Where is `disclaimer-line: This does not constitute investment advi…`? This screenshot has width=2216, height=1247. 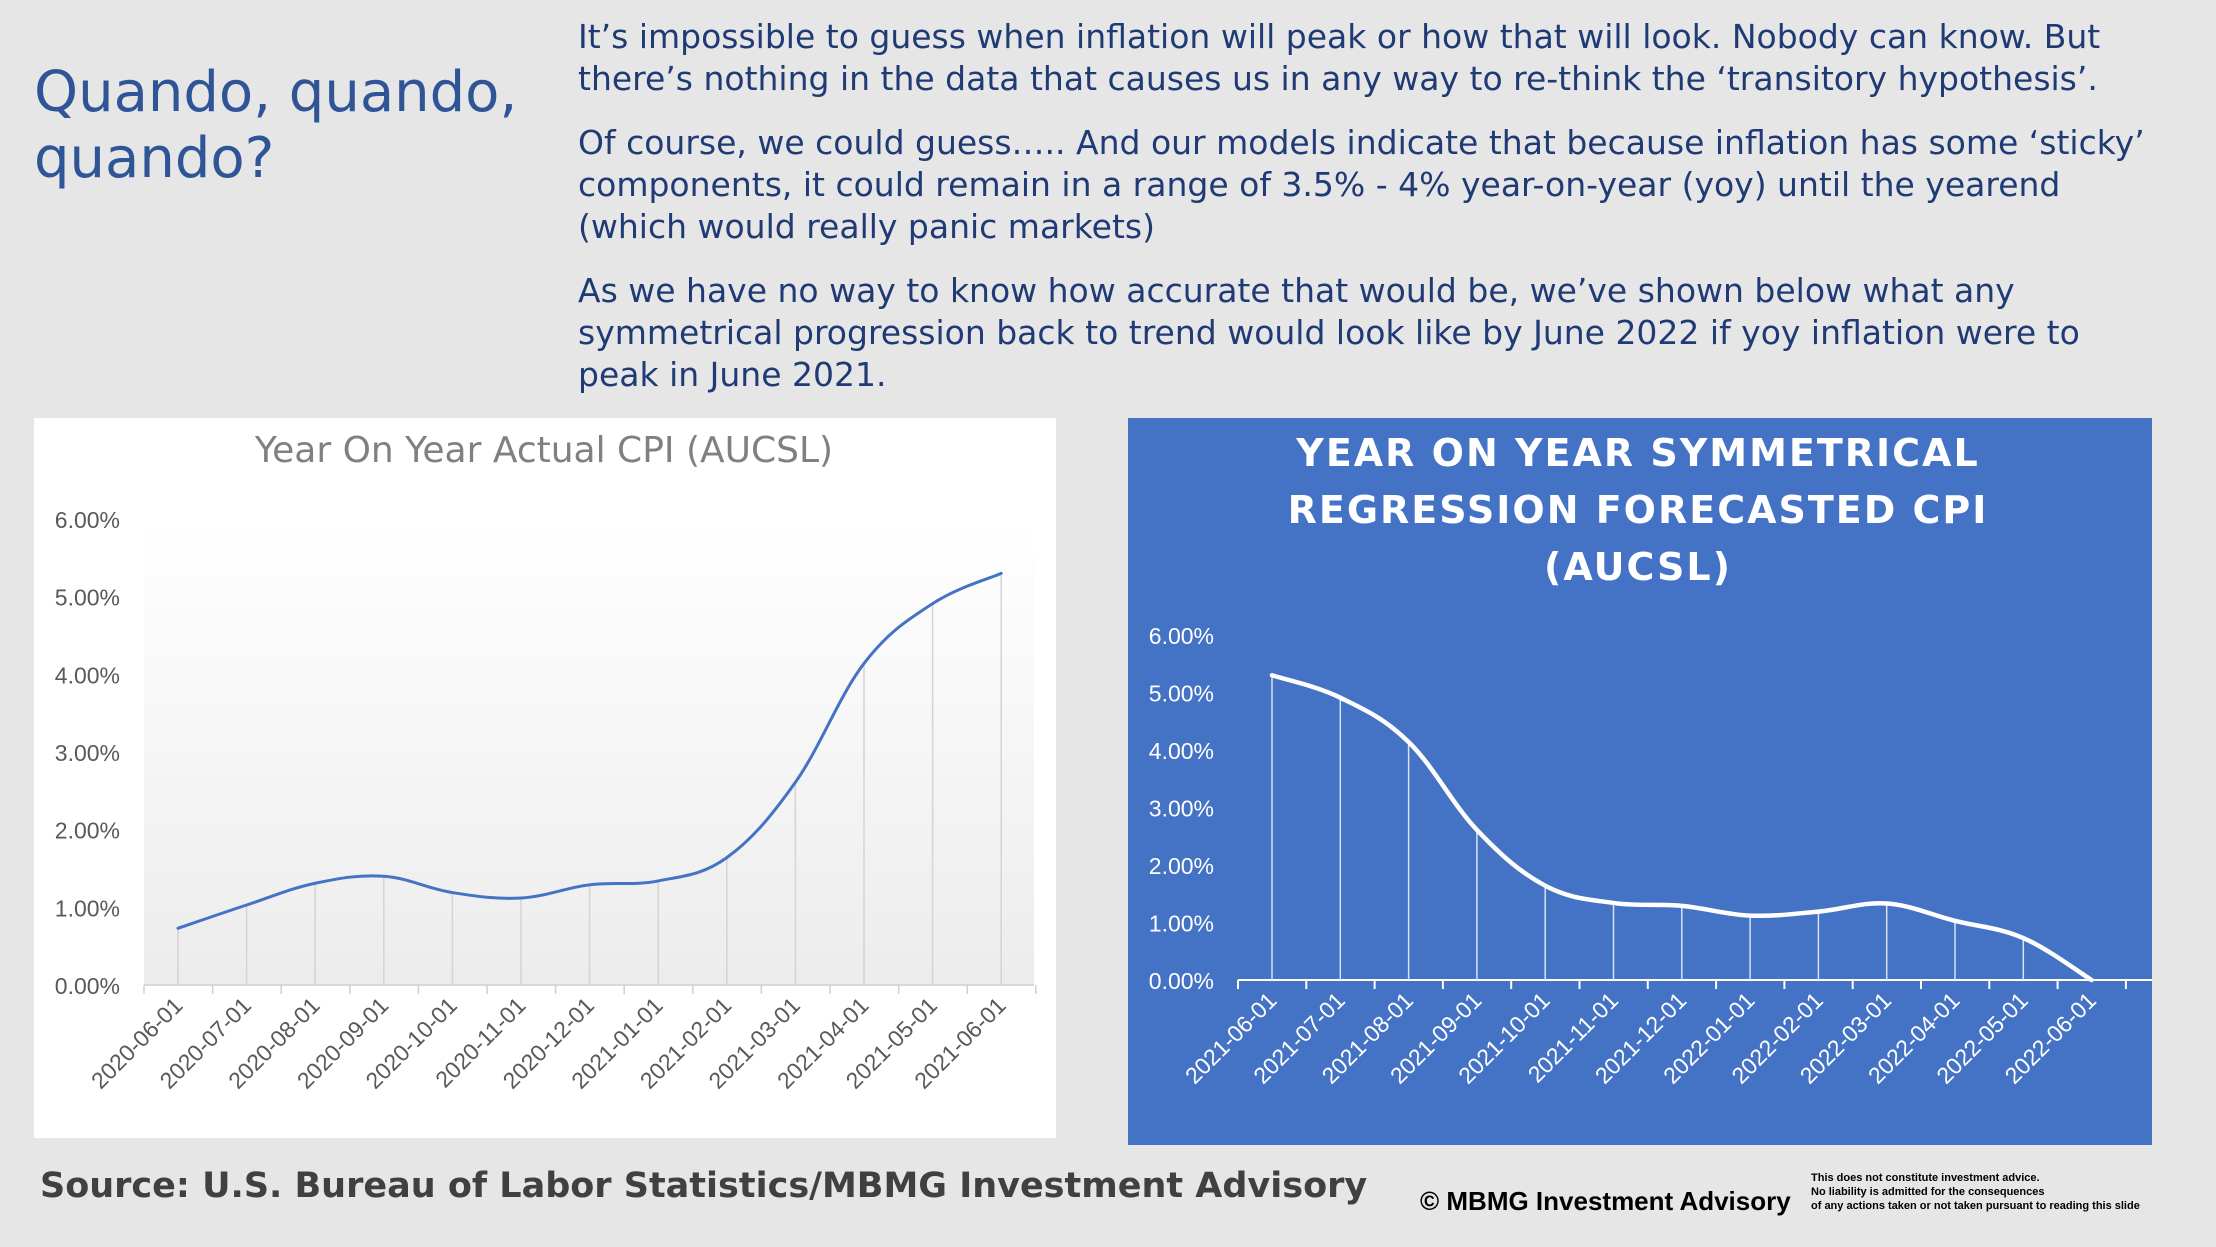 disclaimer-line: This does not constitute investment advi… is located at coordinates (1925, 1178).